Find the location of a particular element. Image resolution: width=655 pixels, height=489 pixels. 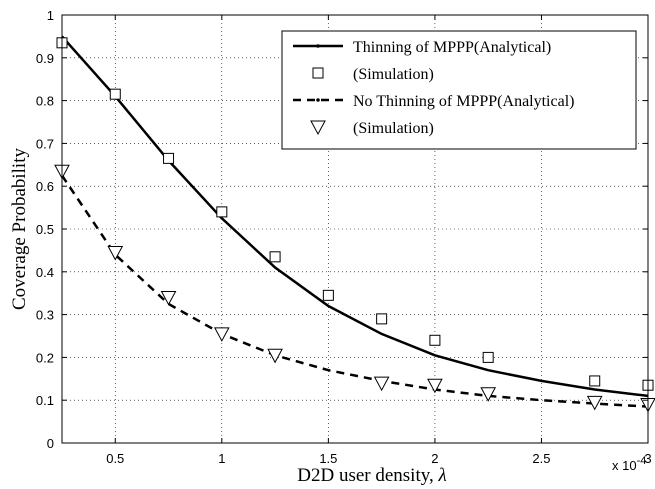

y-tick-label: 0 is located at coordinates (50, 443).